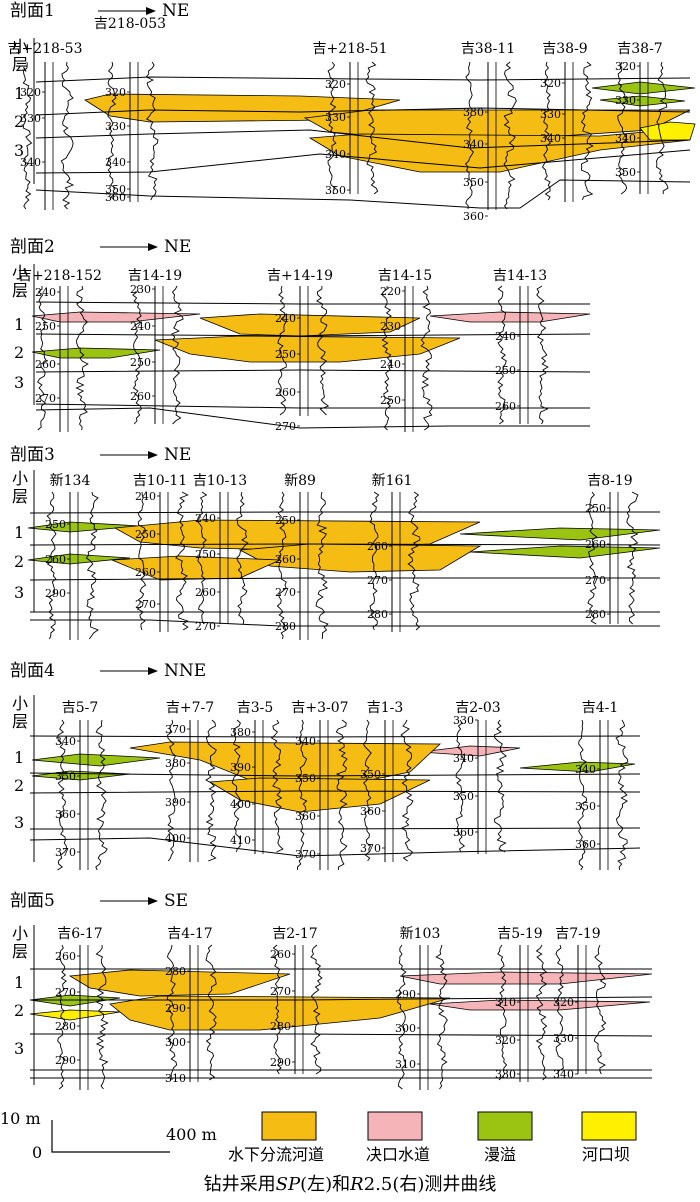 Image resolution: width=700 pixels, height=1202 pixels. What do you see at coordinates (175, 838) in the screenshot?
I see `depth-label: 400` at bounding box center [175, 838].